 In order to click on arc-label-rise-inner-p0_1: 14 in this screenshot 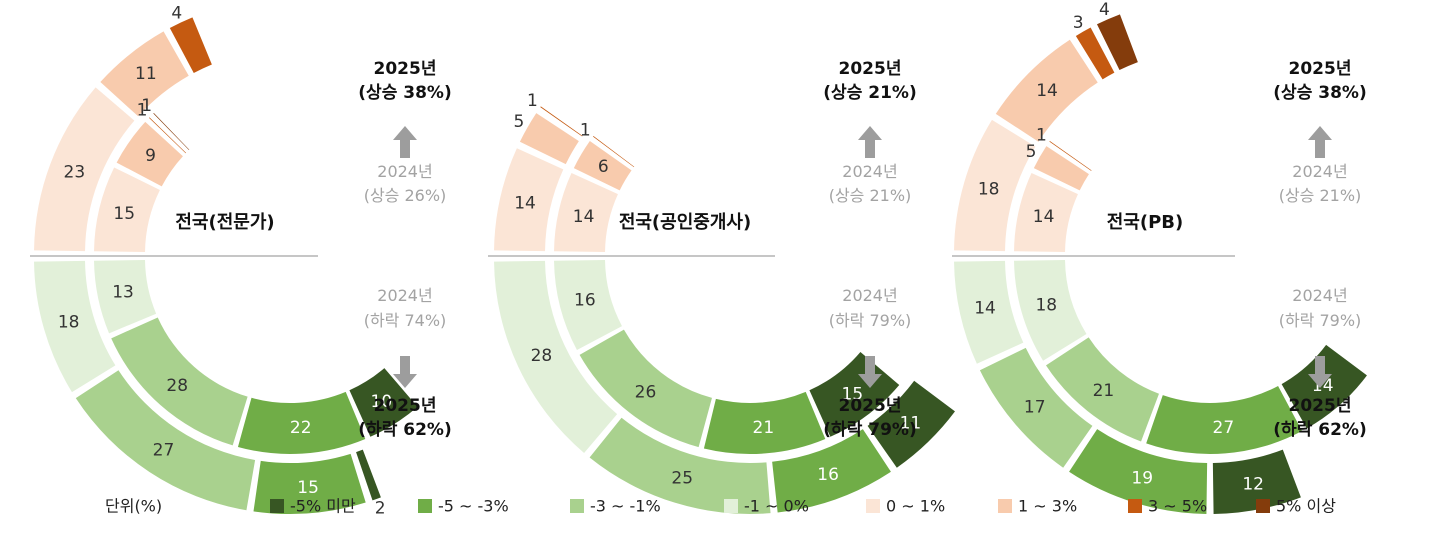, I will do `click(1044, 217)`.